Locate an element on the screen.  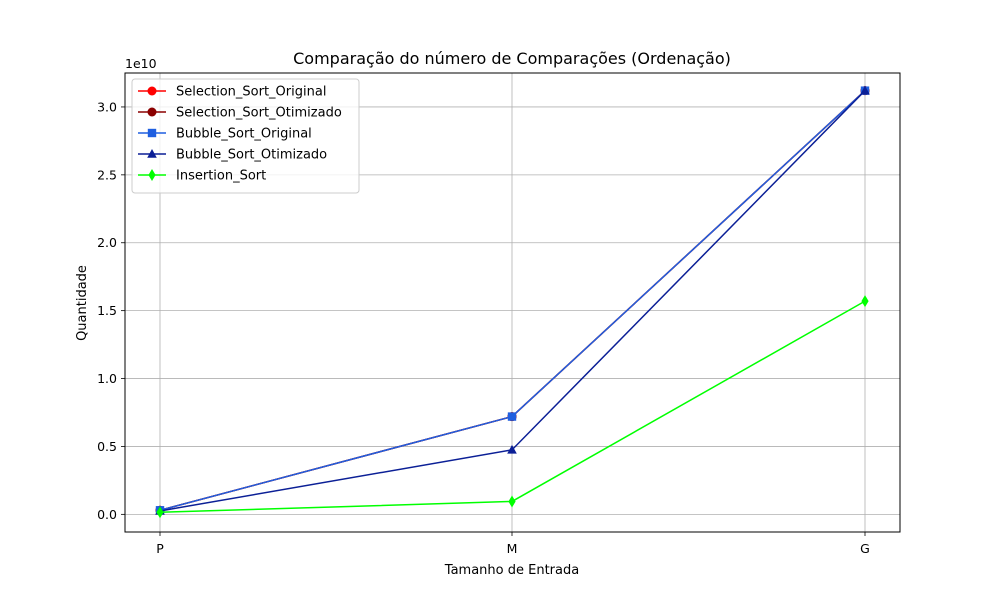
legend-label: Bubble_Sort_Otimizado is located at coordinates (251, 155).